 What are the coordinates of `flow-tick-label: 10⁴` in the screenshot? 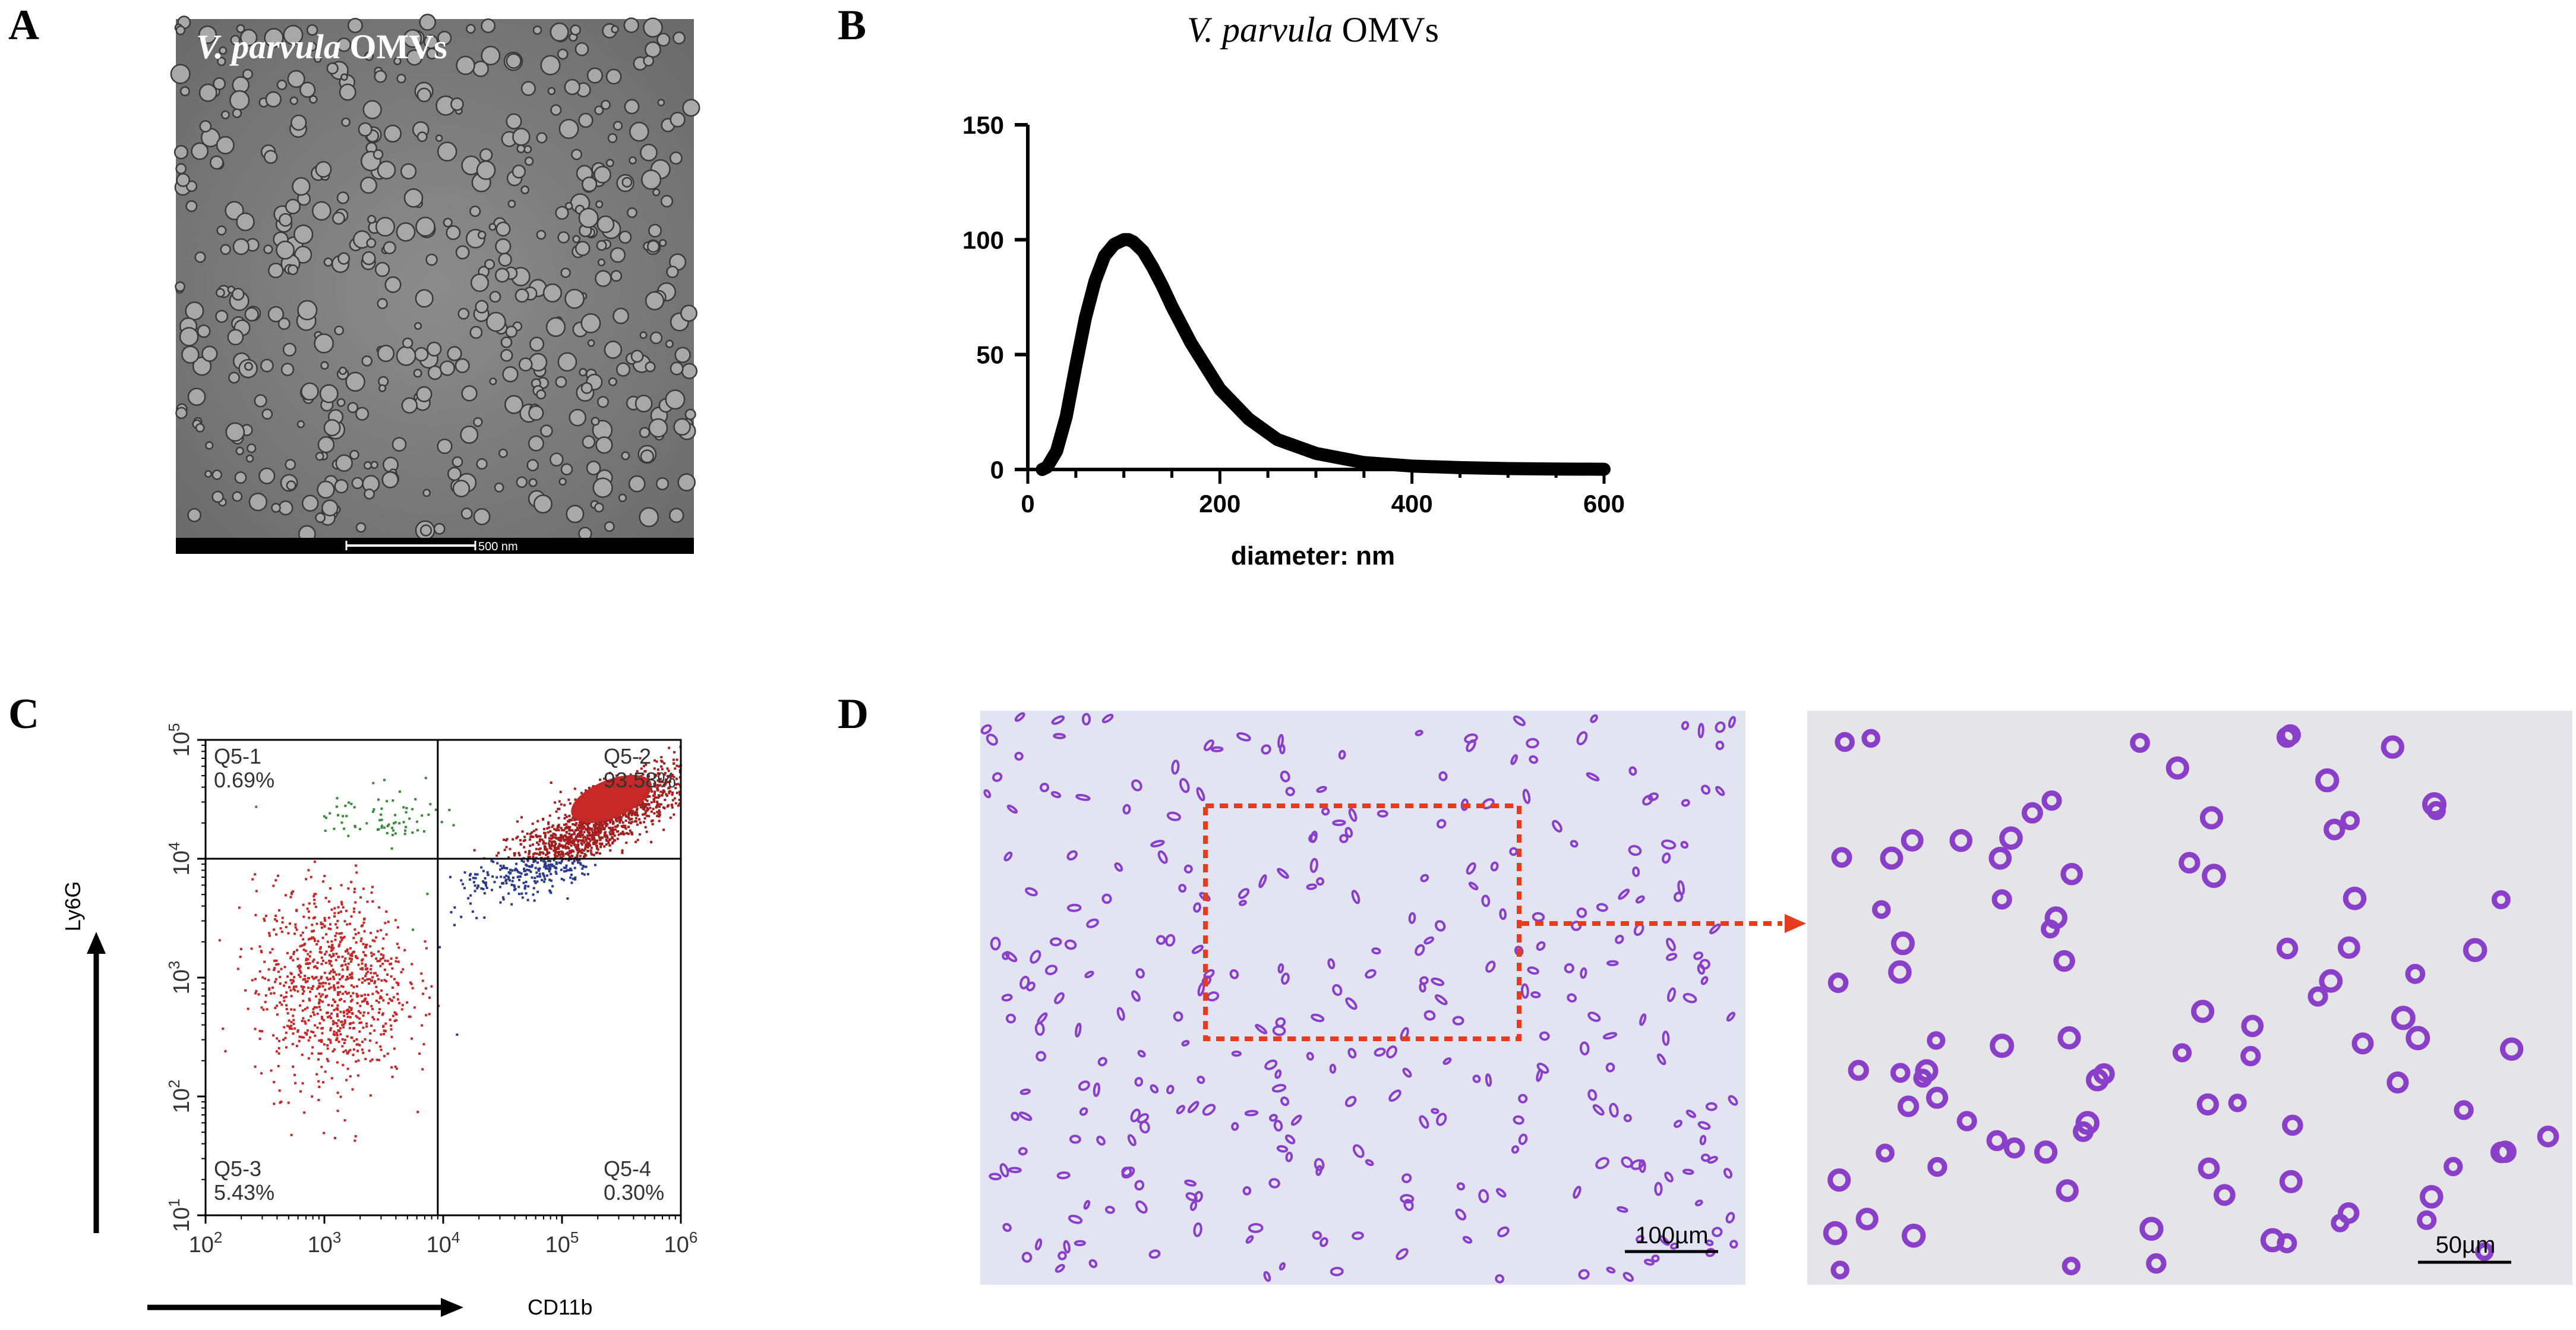 It's located at (179, 859).